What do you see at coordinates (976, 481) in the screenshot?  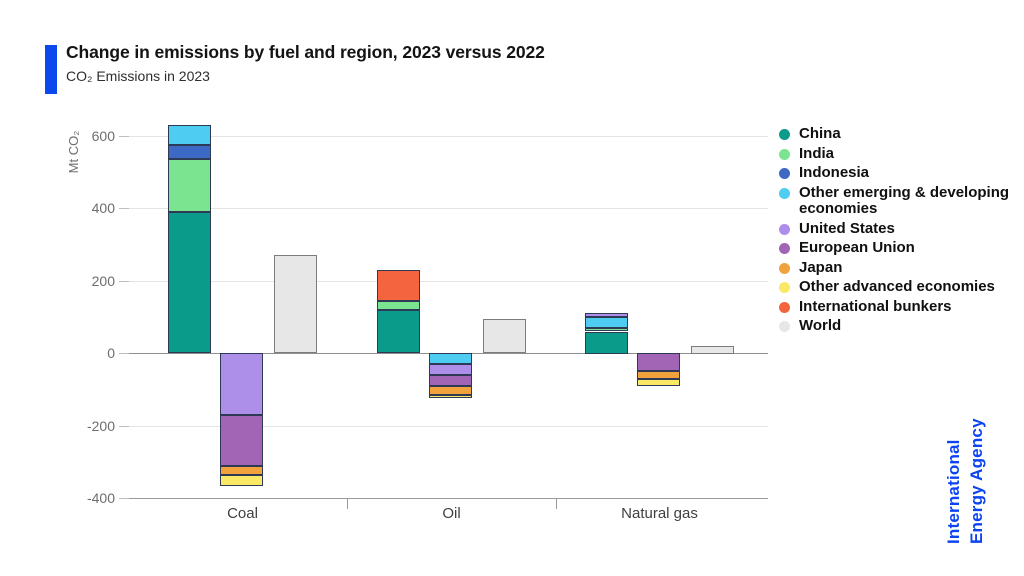 I see `iea-logo-line2: Energy Agency` at bounding box center [976, 481].